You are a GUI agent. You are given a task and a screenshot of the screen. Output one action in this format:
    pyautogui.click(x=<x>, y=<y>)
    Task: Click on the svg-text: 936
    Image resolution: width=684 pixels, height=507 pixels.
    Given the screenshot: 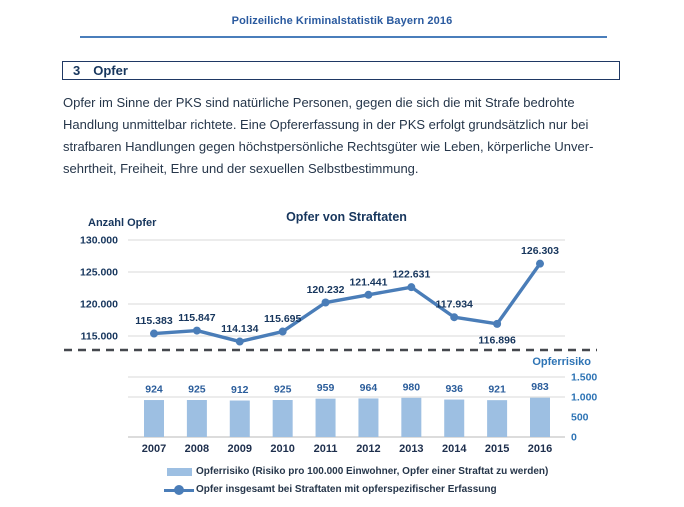 What is the action you would take?
    pyautogui.click(x=454, y=389)
    